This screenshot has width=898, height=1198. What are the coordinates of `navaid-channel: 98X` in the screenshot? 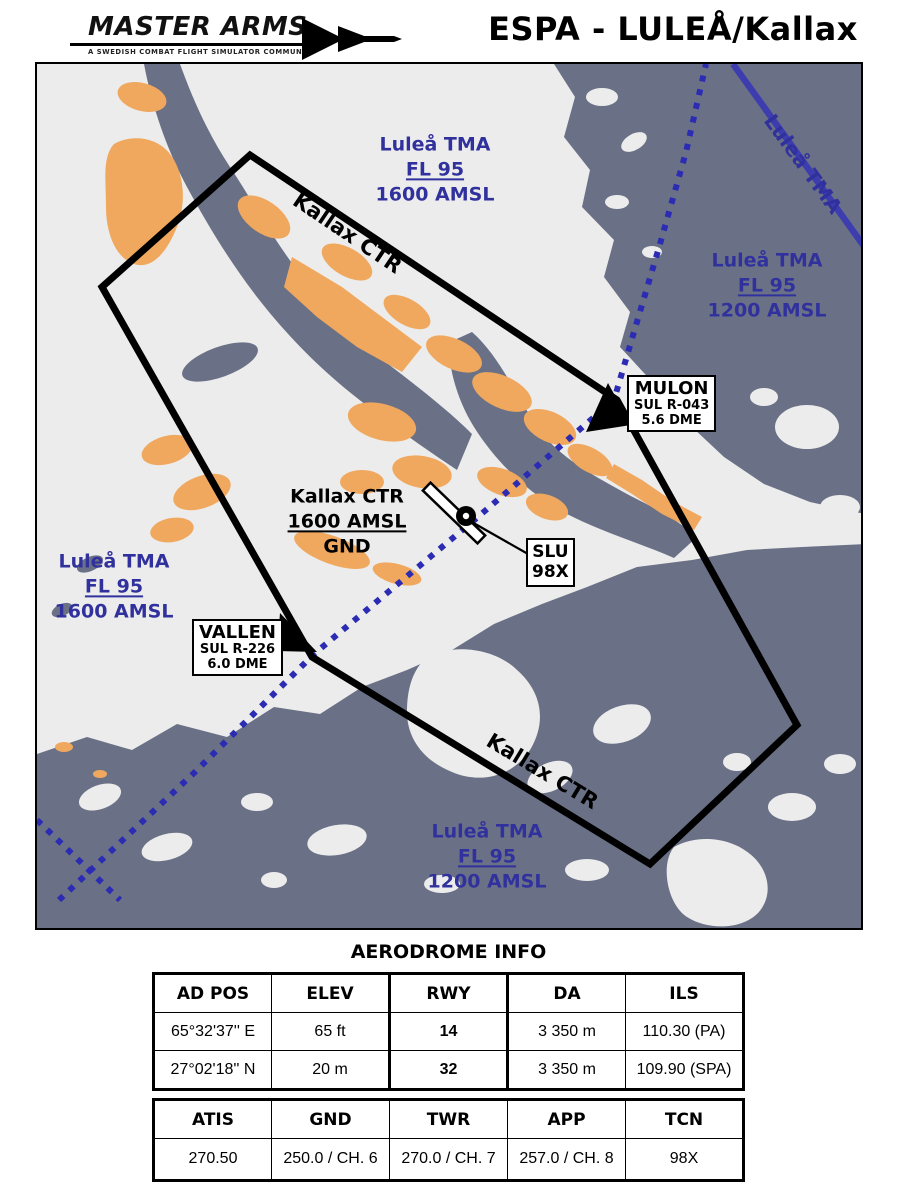 It's located at (550, 572).